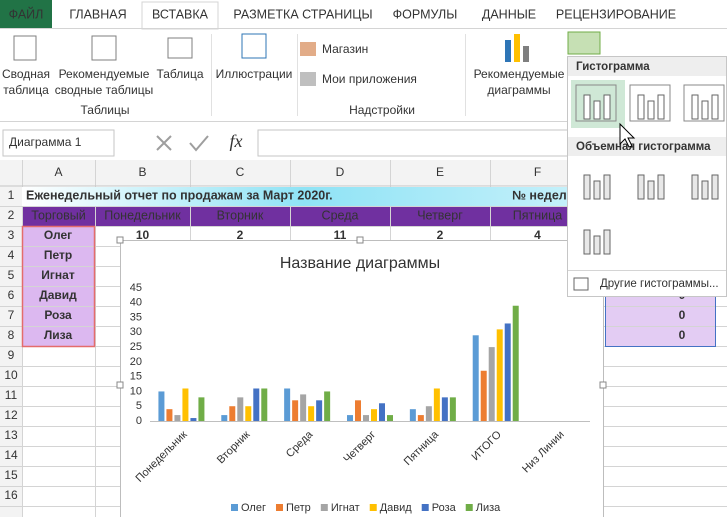 This screenshot has width=727, height=517. I want to click on column-header: D, so click(340, 172).